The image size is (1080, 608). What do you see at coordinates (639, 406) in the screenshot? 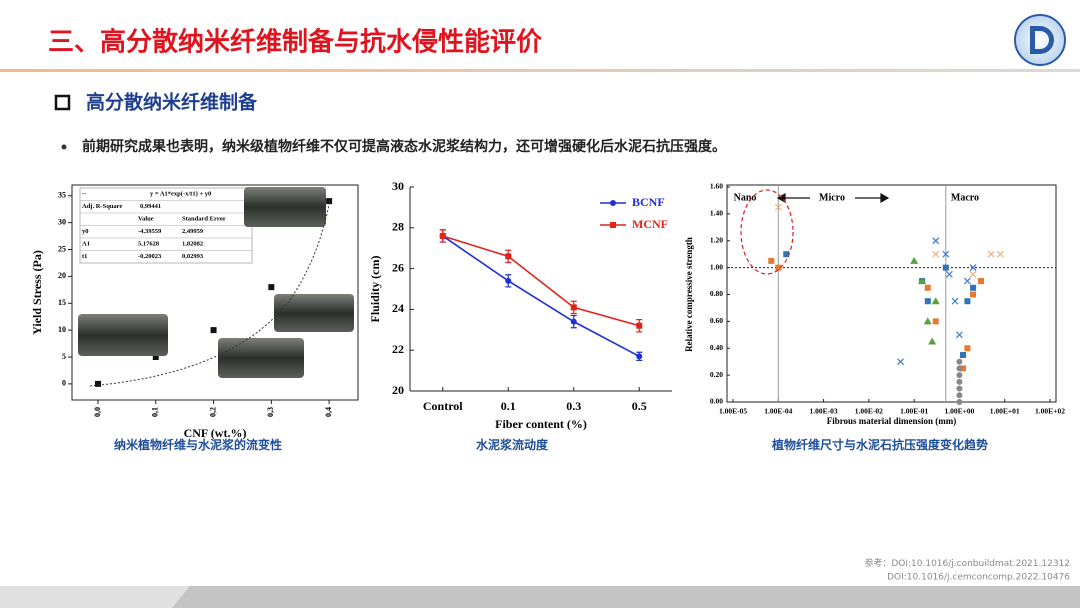
I see `x-tick-label: 0.5` at bounding box center [639, 406].